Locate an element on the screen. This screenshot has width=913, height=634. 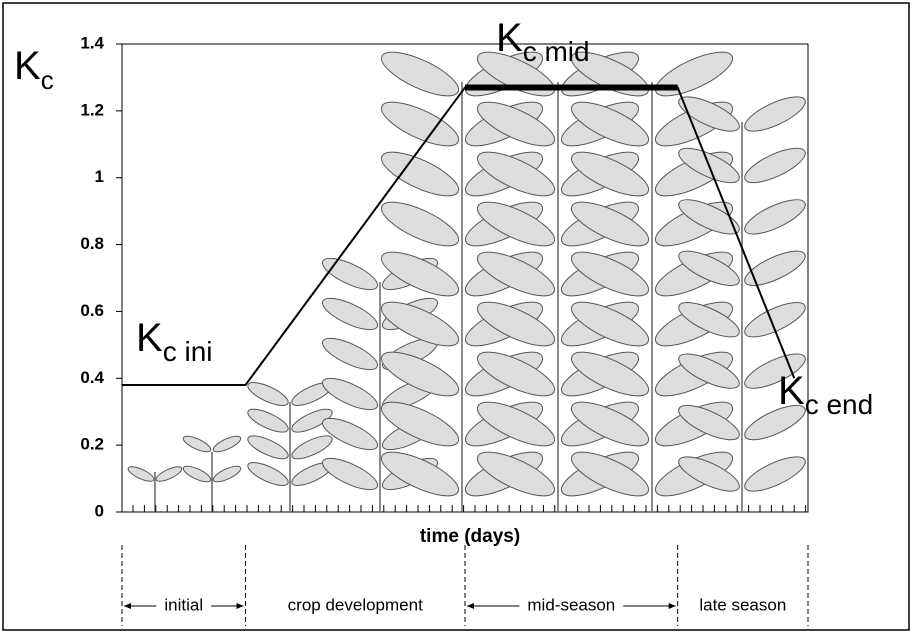
y-tick-label: 1.4 is located at coordinates (92, 42).